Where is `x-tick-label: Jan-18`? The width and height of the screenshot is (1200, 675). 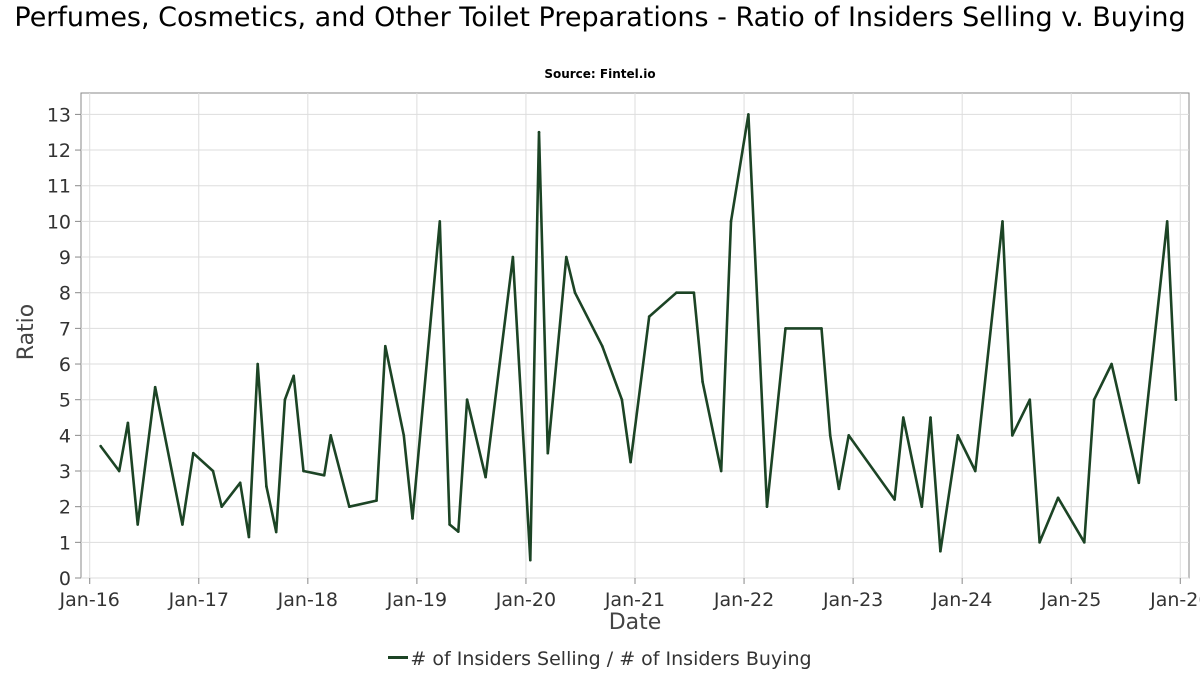 x-tick-label: Jan-18 is located at coordinates (307, 600).